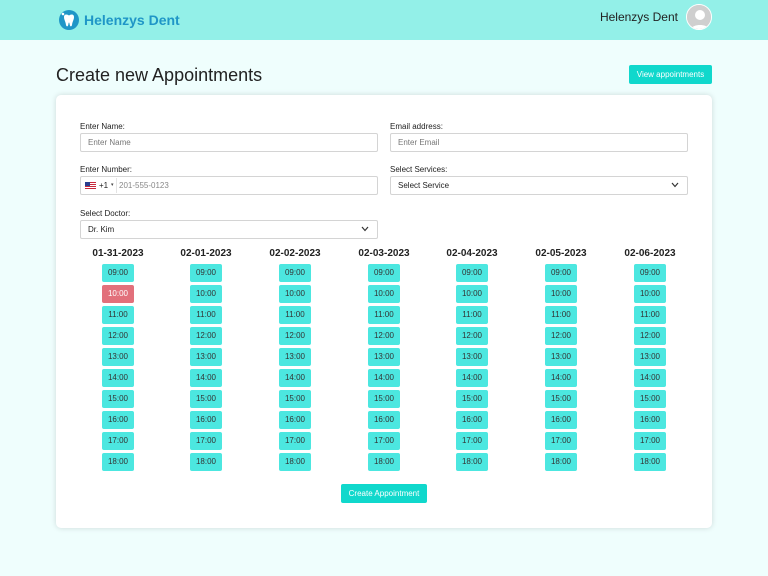  What do you see at coordinates (638, 17) in the screenshot?
I see `user-name: Helenzys Dent` at bounding box center [638, 17].